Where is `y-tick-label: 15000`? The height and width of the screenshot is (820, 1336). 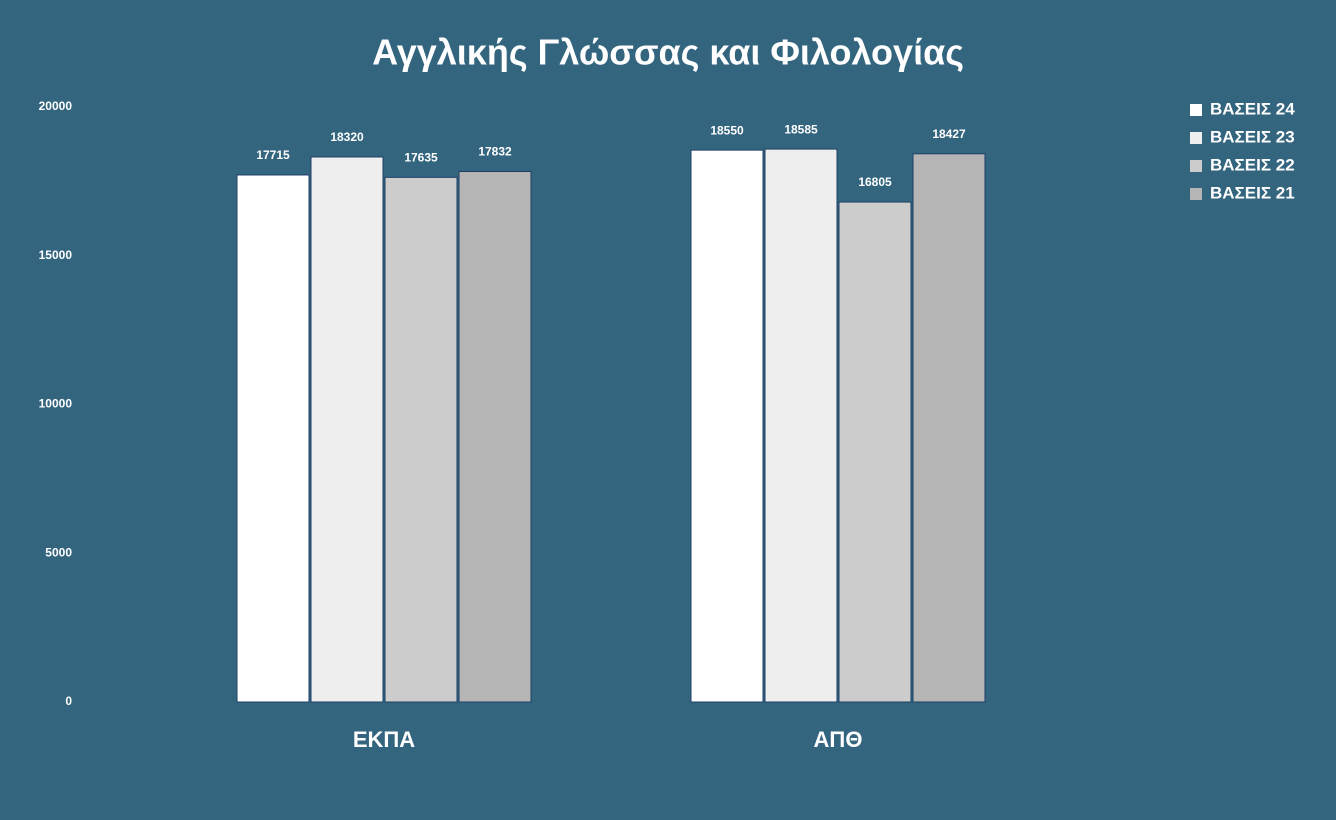
y-tick-label: 15000 is located at coordinates (56, 255).